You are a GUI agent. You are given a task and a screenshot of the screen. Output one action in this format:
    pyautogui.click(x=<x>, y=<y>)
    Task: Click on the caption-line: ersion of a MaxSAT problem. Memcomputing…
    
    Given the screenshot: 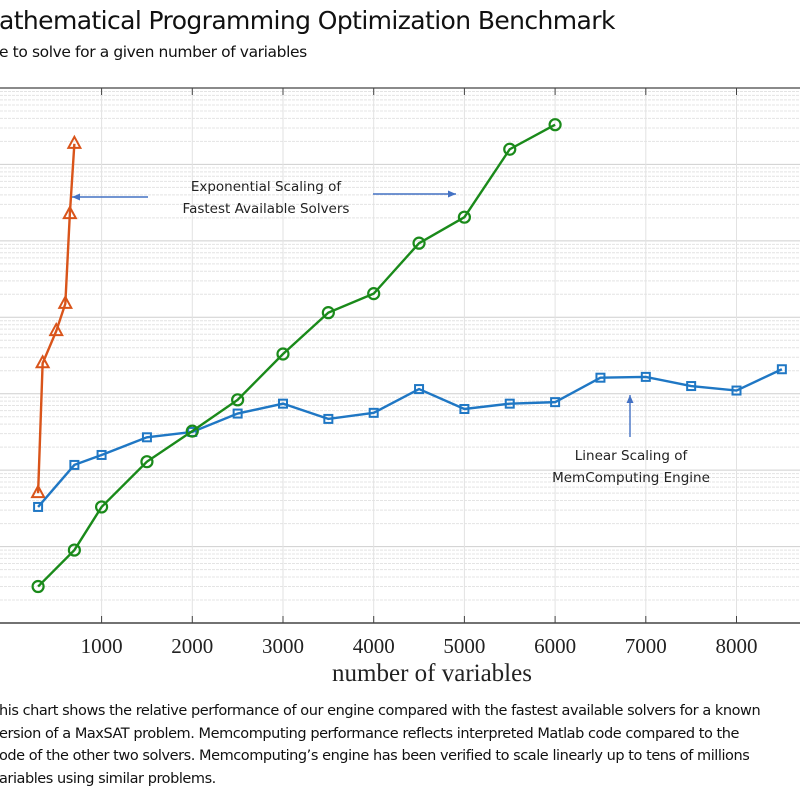 What is the action you would take?
    pyautogui.click(x=369, y=733)
    